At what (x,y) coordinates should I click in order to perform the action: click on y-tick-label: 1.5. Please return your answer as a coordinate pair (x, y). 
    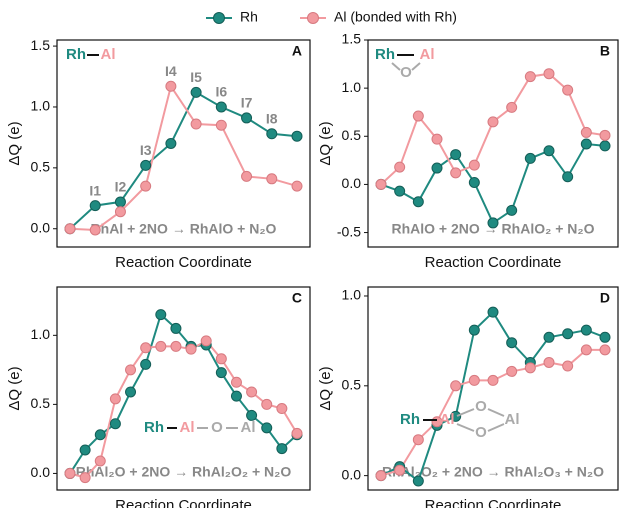
    Looking at the image, I should click on (352, 39).